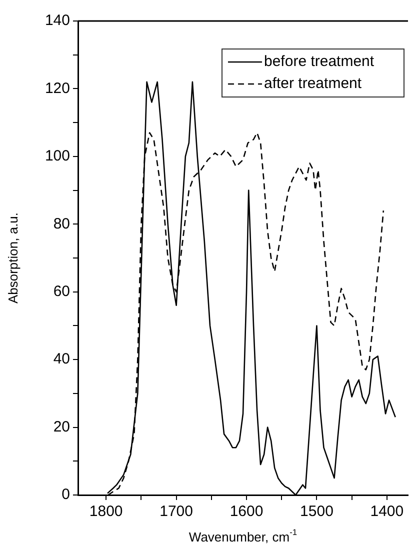 This screenshot has height=552, width=412. Describe the element at coordinates (61, 359) in the screenshot. I see `y-tick-label: 40` at that location.